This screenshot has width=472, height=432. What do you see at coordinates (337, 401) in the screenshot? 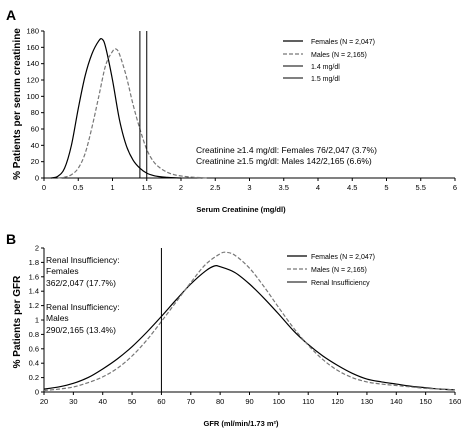
I see `panel-b-x-tick-label: 120` at bounding box center [337, 401].